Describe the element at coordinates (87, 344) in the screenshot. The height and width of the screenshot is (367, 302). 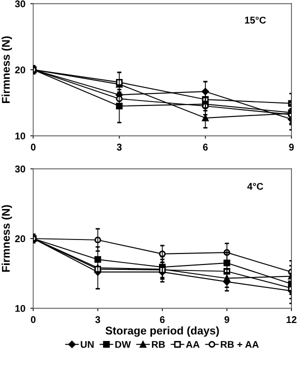
I see `legend-label: UN` at that location.